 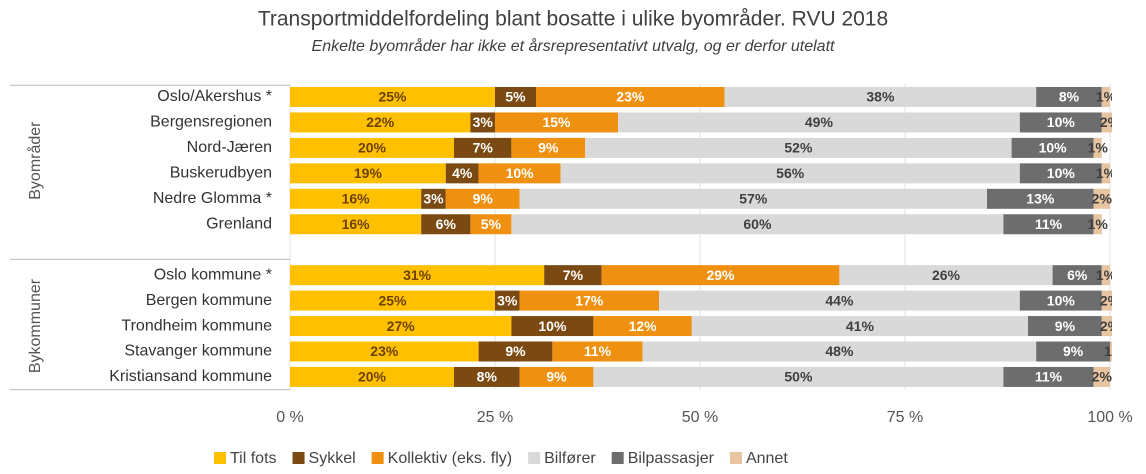 I want to click on value-label: 4%, so click(x=462, y=173).